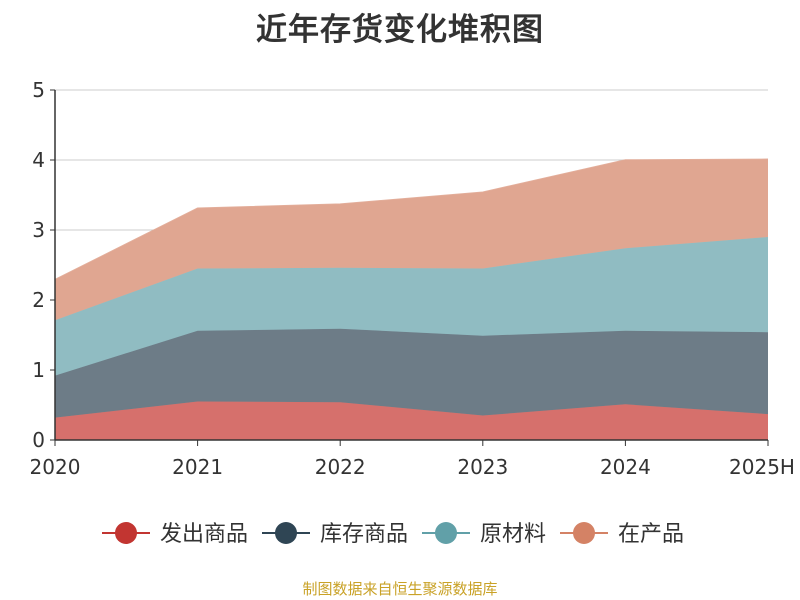  I want to click on legend-label: 发出商品, so click(204, 534).